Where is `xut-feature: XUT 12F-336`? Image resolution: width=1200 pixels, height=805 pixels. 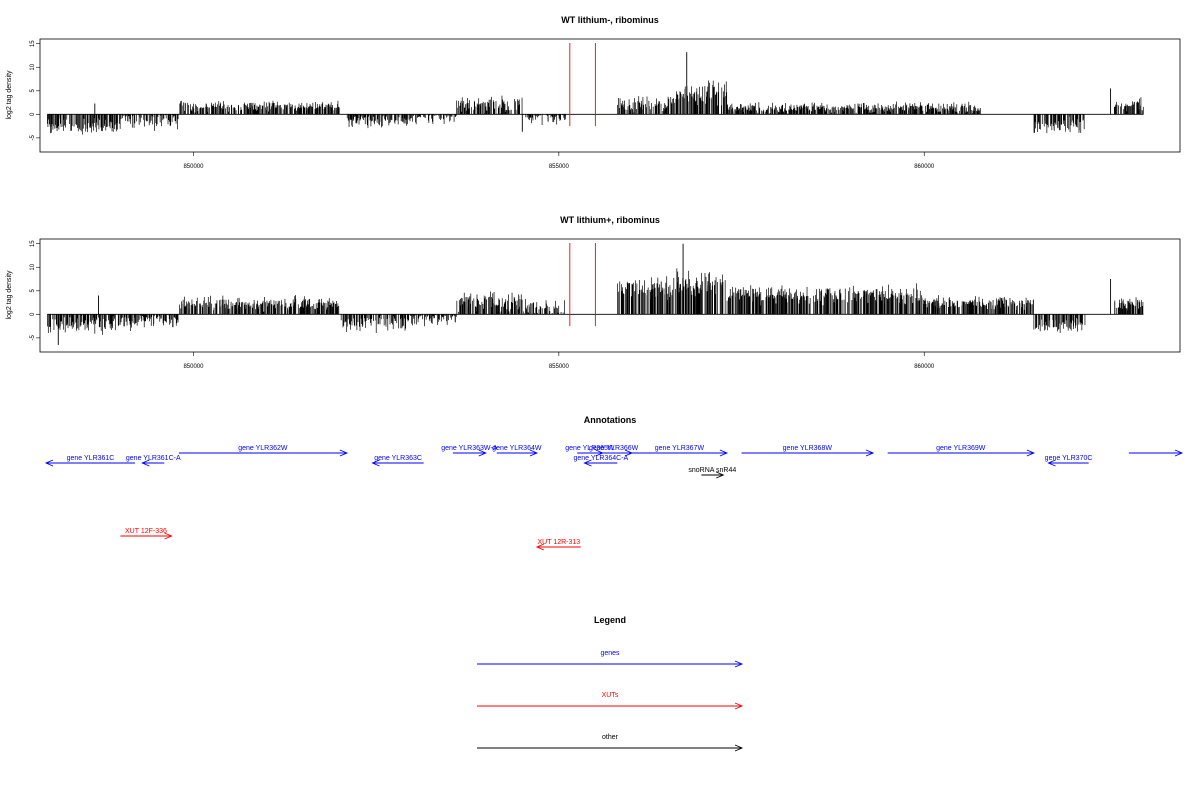
xut-feature: XUT 12F-336 is located at coordinates (146, 534).